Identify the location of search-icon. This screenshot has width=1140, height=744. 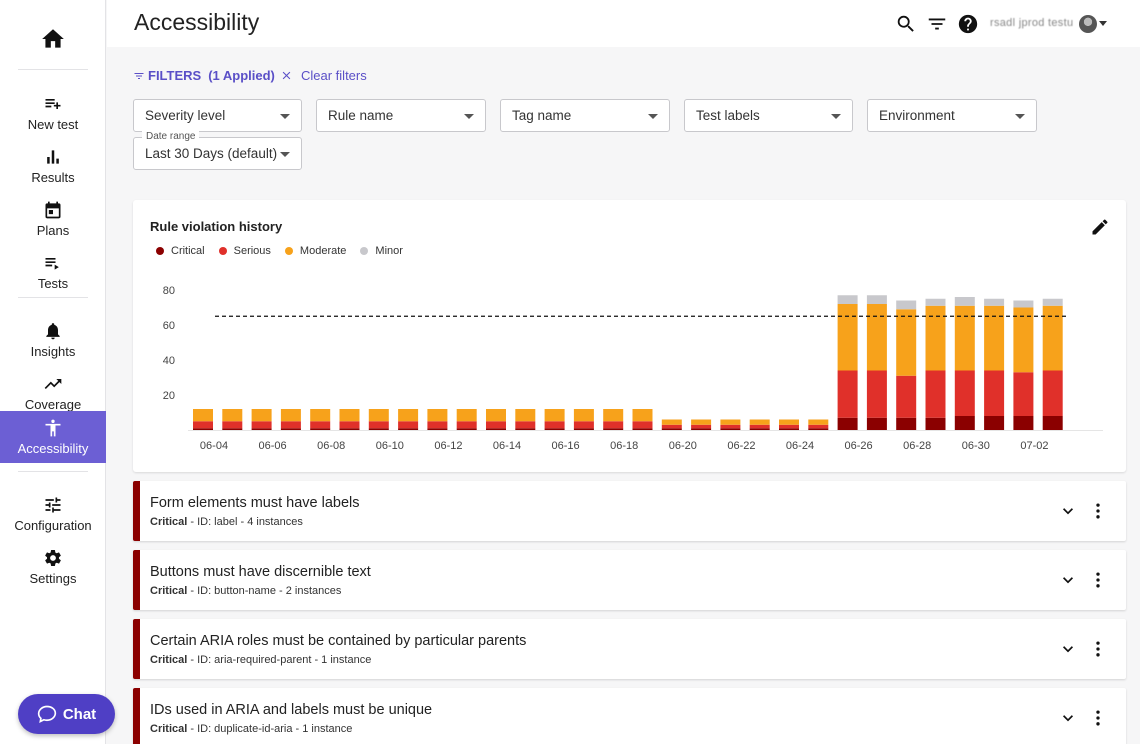
(906, 24).